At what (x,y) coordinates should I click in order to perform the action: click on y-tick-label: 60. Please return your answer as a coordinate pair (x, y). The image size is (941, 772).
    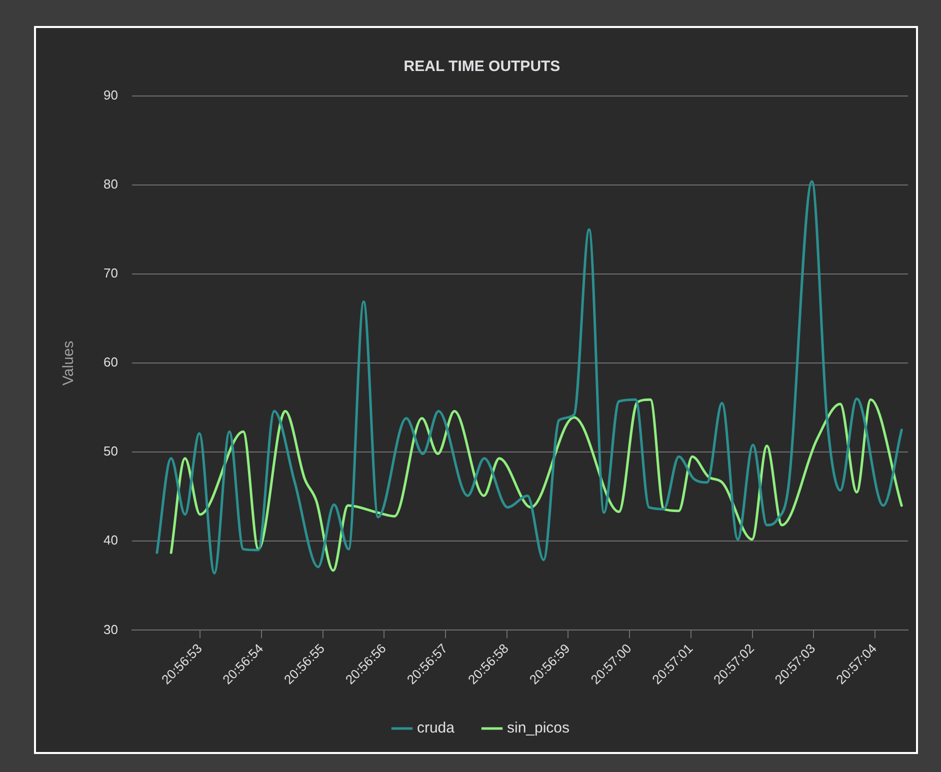
    Looking at the image, I should click on (111, 362).